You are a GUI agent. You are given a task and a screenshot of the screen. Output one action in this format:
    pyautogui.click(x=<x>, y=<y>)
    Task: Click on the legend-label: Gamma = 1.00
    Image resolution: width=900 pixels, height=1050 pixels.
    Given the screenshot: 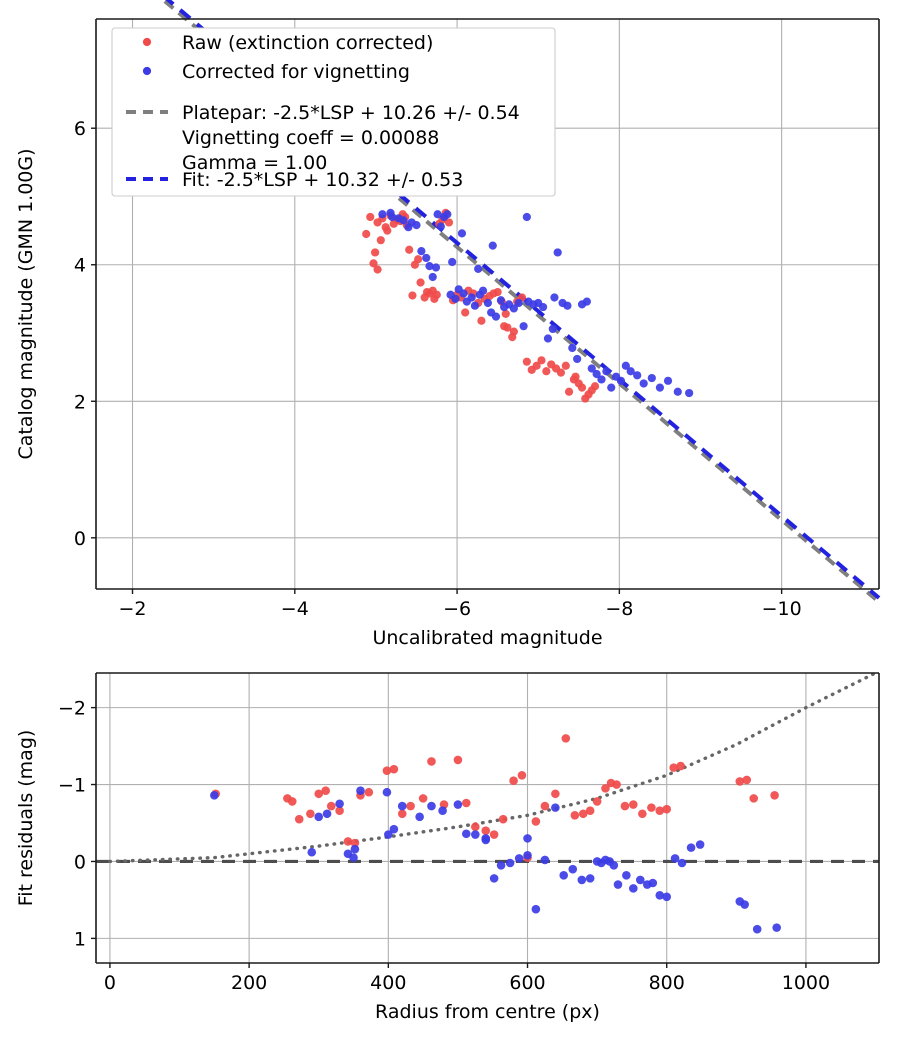 What is the action you would take?
    pyautogui.click(x=254, y=163)
    